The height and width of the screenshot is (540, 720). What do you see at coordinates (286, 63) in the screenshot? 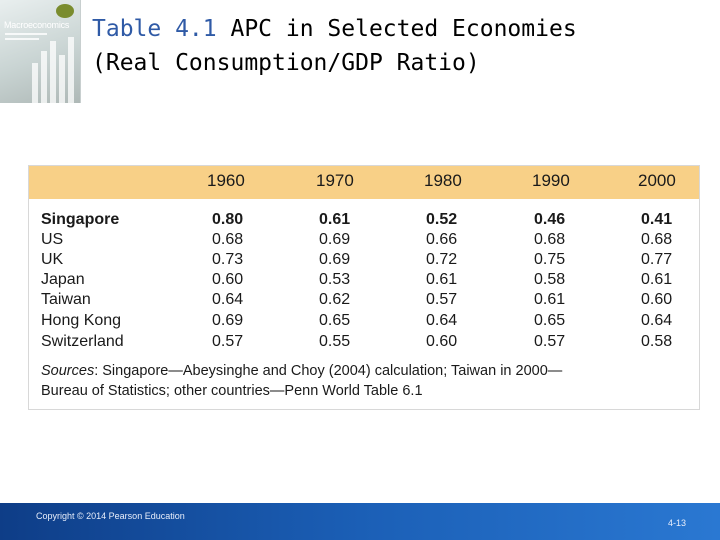
I see `title-text-line2: (Real Consumption/GDP Ratio)` at bounding box center [286, 63].